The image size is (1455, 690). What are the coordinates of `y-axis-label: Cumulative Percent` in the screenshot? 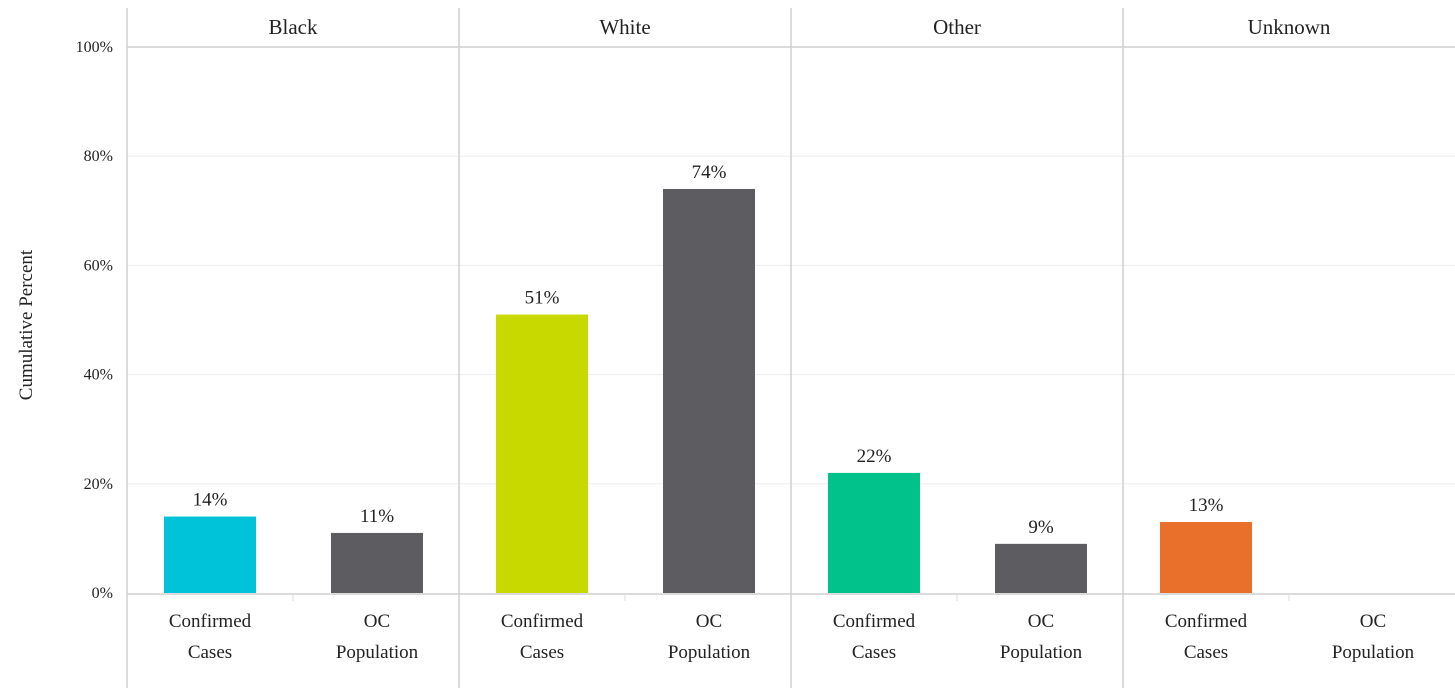 It's located at (26, 324).